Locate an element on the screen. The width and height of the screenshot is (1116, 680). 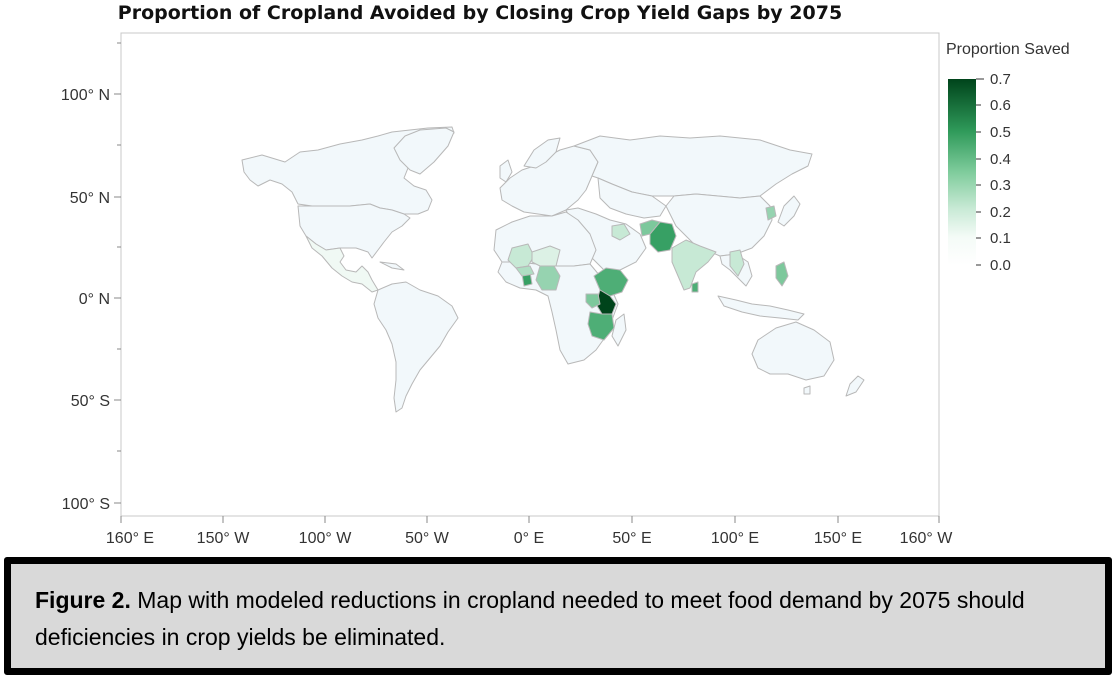
x-tick-label: 160° E is located at coordinates (130, 538).